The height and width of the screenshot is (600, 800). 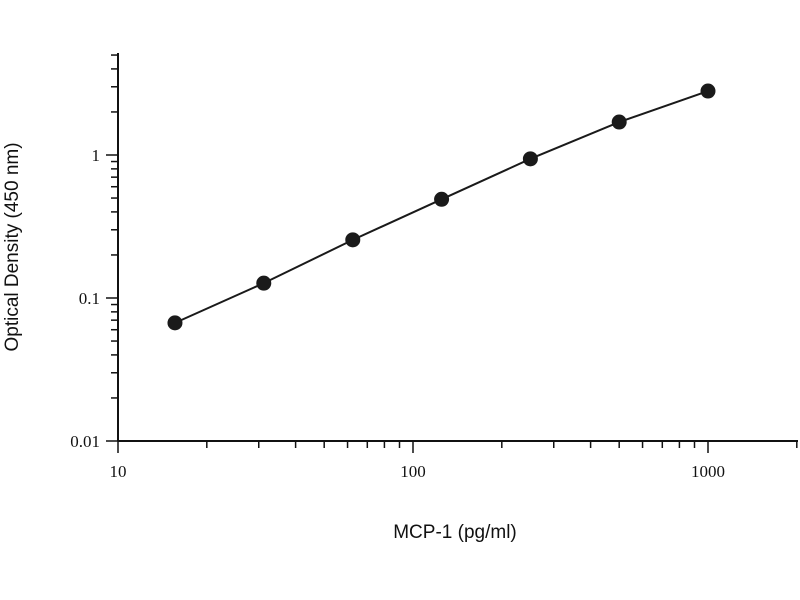 I want to click on x-tick-label: 1000, so click(x=708, y=471).